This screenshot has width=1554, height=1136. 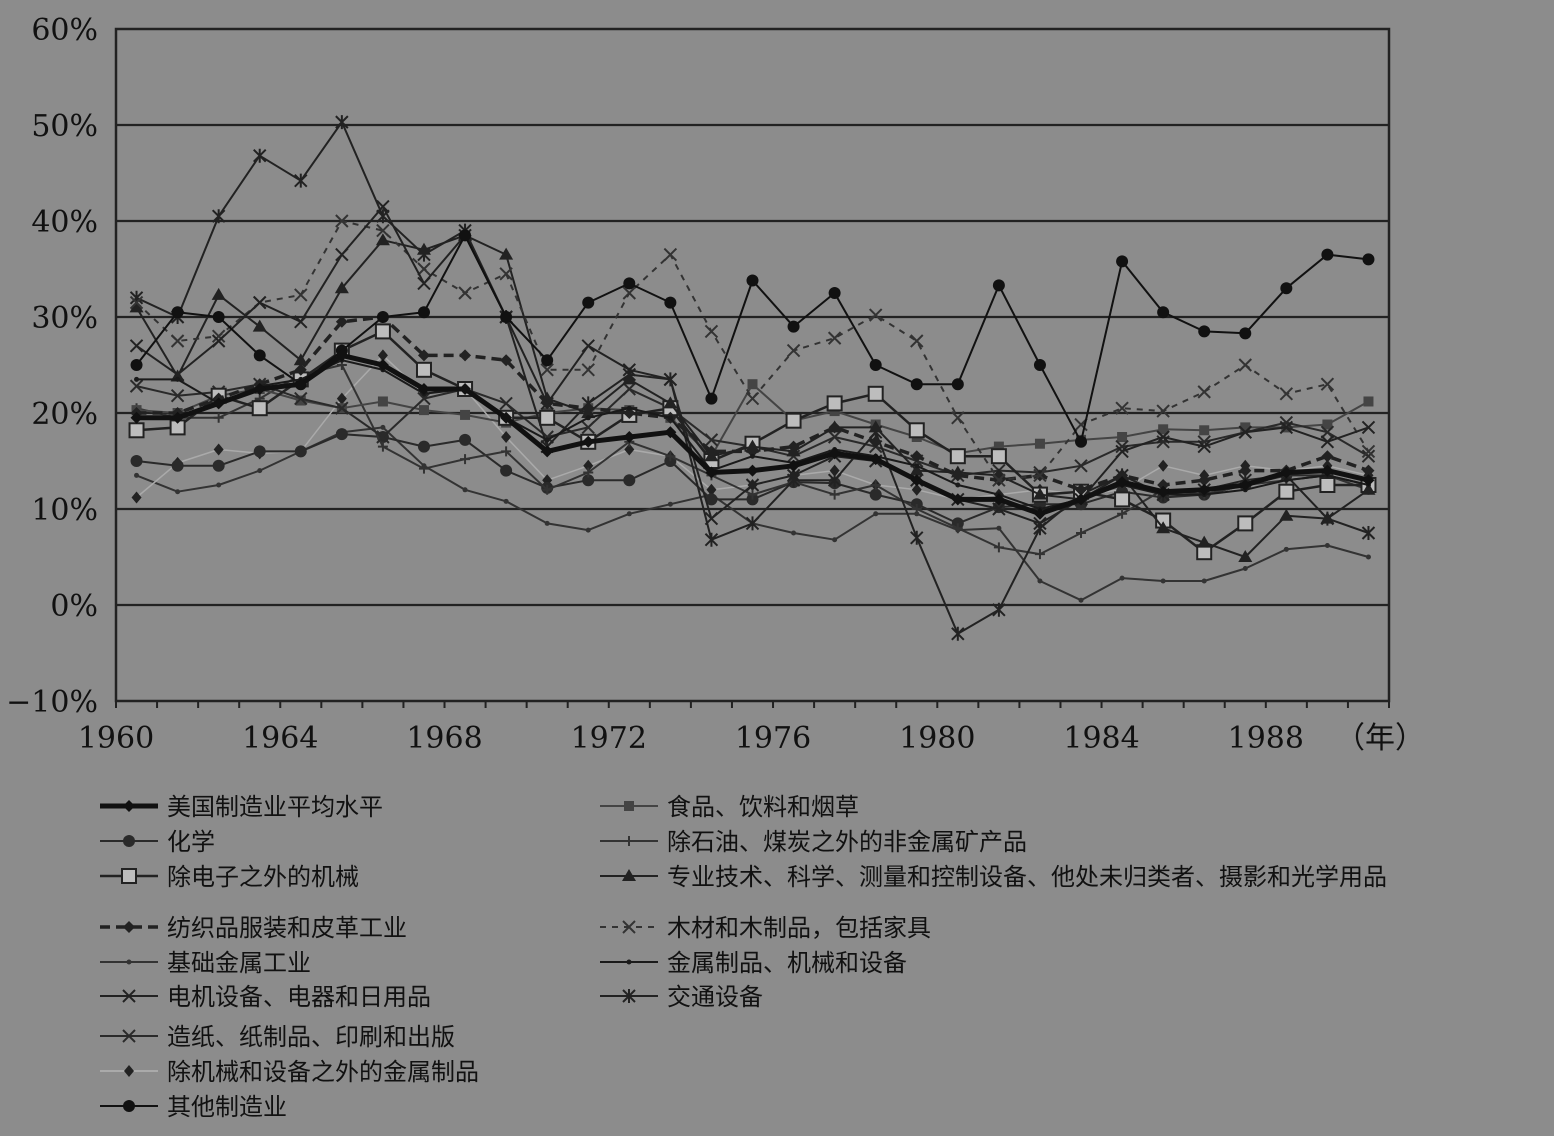 What do you see at coordinates (753, 963) in the screenshot?
I see `legend-item: 金属制品、机械和设备` at bounding box center [753, 963].